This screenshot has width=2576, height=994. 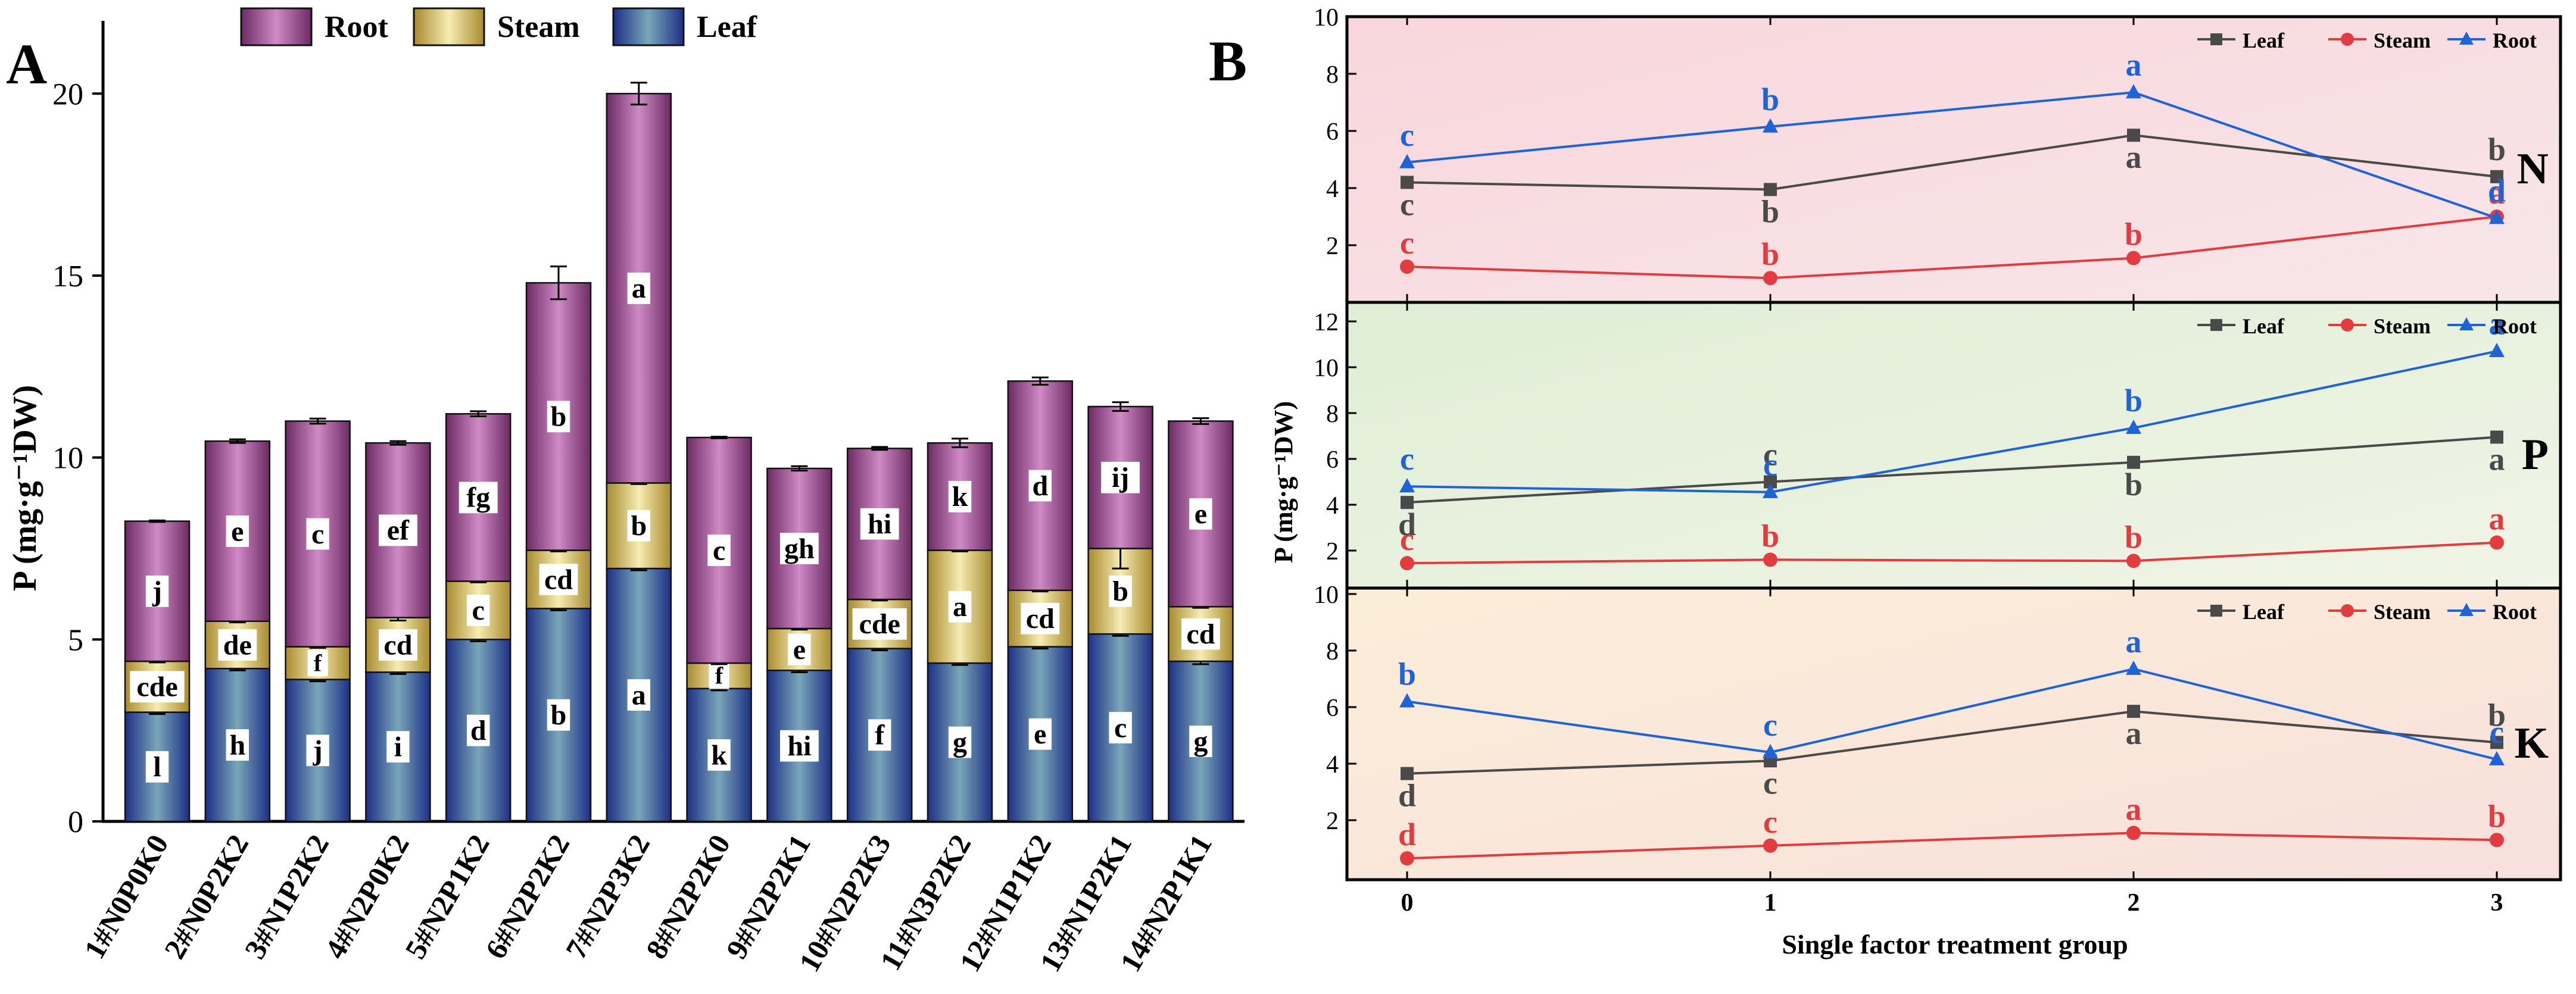 I want to click on panel-b-x-axis-label: Single factor treatment group, so click(x=1955, y=944).